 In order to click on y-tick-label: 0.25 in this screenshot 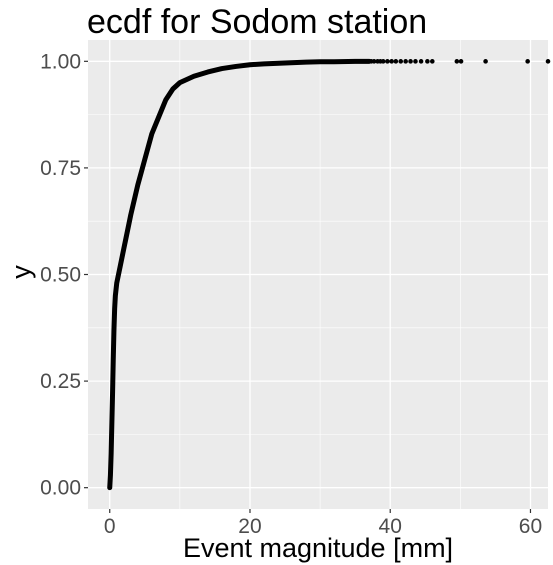, I will do `click(60, 381)`.